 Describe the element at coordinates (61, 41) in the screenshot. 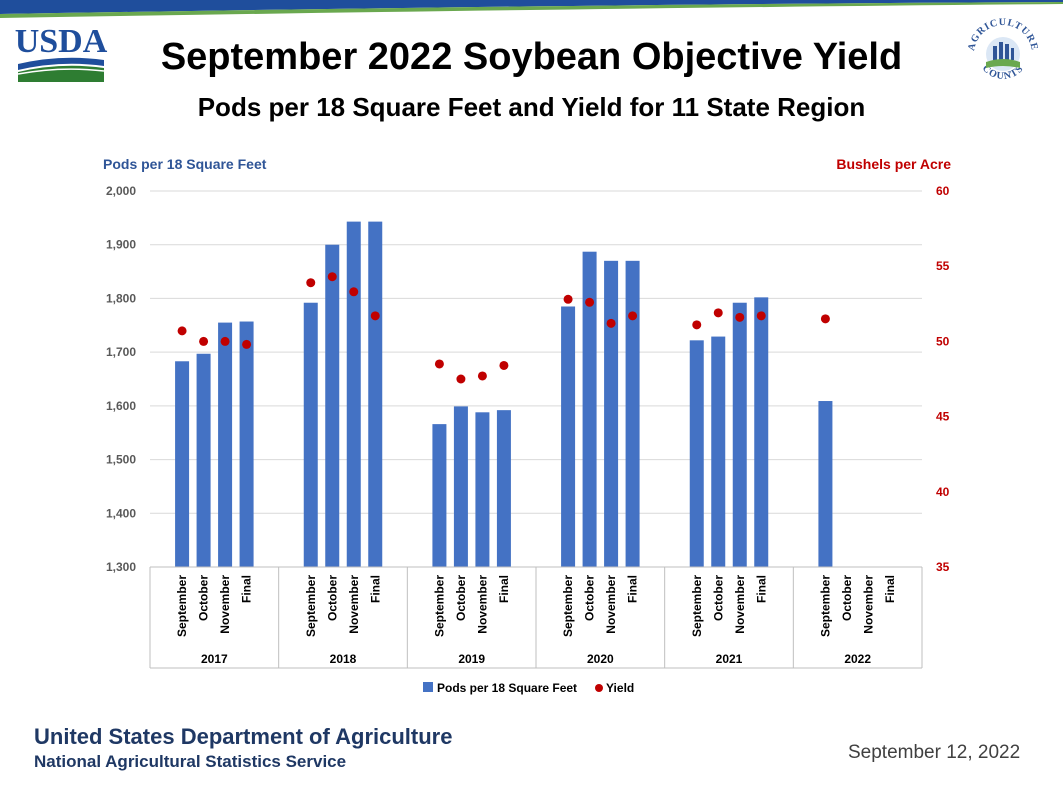

I see `usda-logo-text: USDA` at that location.